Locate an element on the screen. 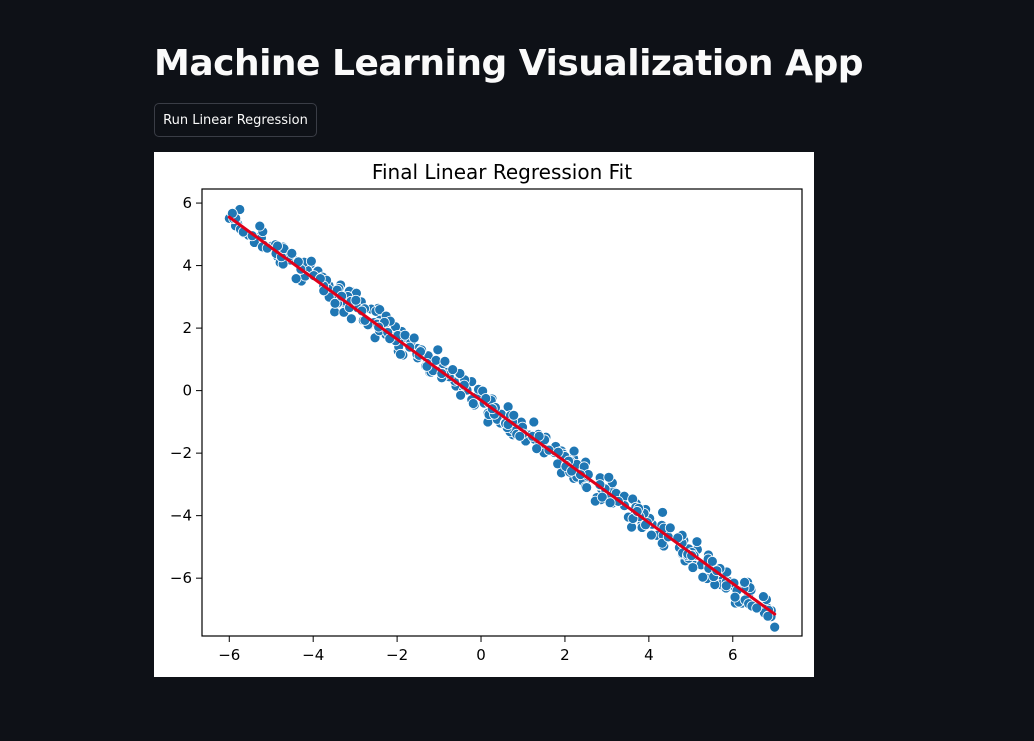  x-axis: −6 −4 −2 0 2 4 6 is located at coordinates (478, 650).